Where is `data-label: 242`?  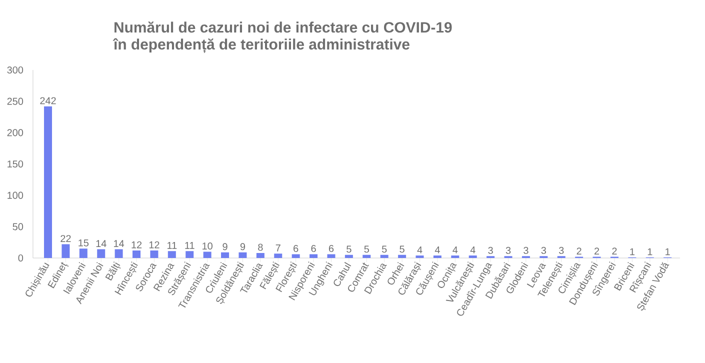
data-label: 242 is located at coordinates (48, 100).